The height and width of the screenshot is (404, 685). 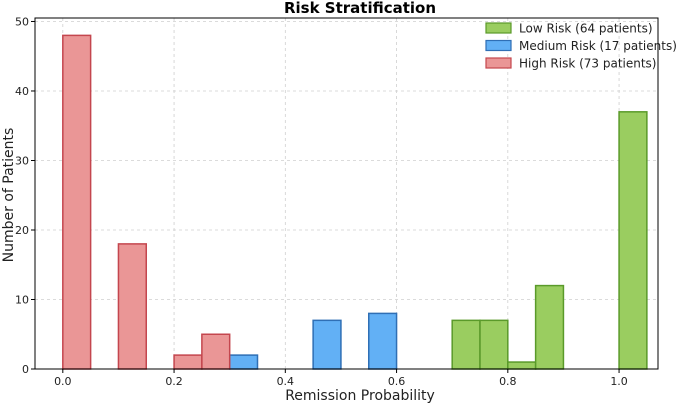 What do you see at coordinates (619, 381) in the screenshot?
I see `x-tick-label: 1.0` at bounding box center [619, 381].